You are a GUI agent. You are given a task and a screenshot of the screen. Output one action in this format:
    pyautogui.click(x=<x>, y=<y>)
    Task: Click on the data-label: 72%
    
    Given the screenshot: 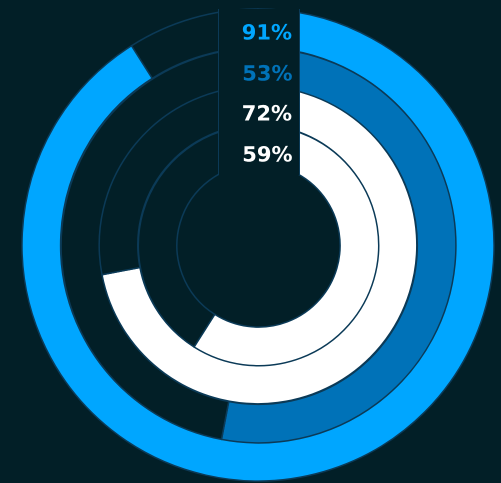 What is the action you would take?
    pyautogui.click(x=267, y=114)
    